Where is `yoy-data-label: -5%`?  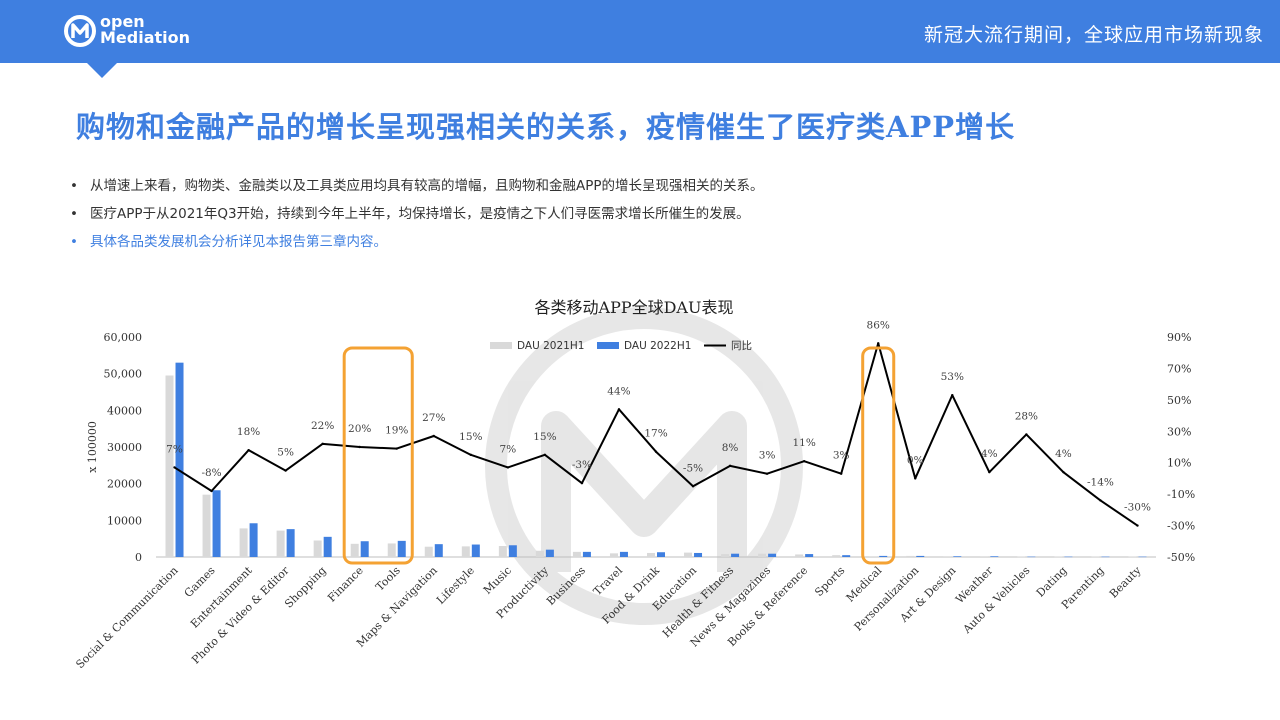 yoy-data-label: -5% is located at coordinates (693, 468).